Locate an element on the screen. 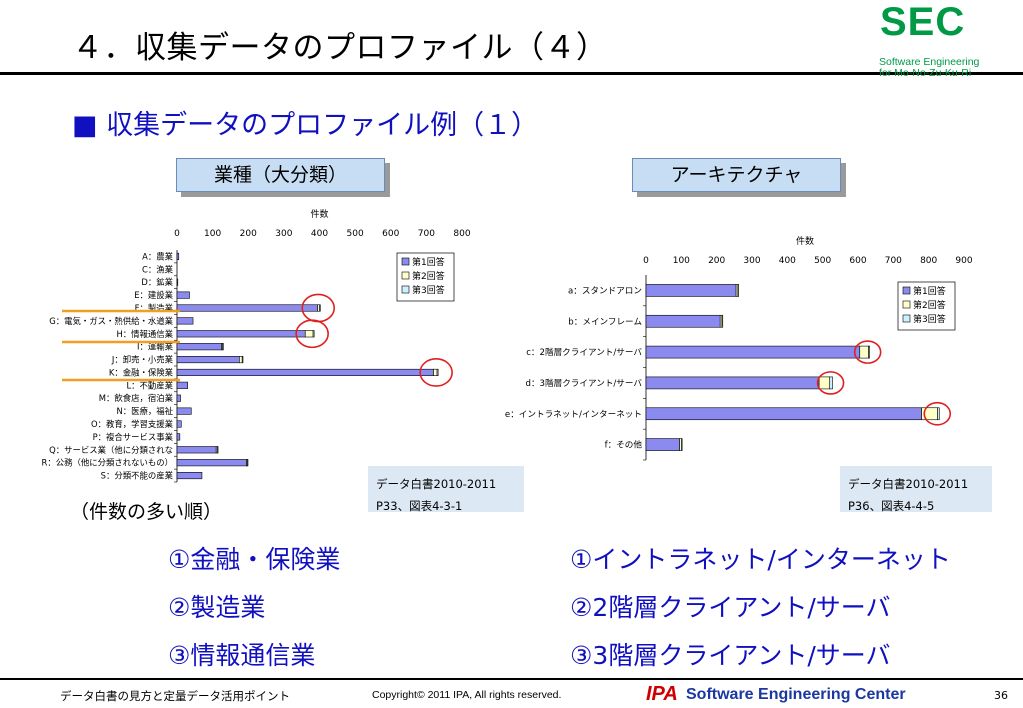  source-left-line2: P33、図表4-3-1 is located at coordinates (419, 506).